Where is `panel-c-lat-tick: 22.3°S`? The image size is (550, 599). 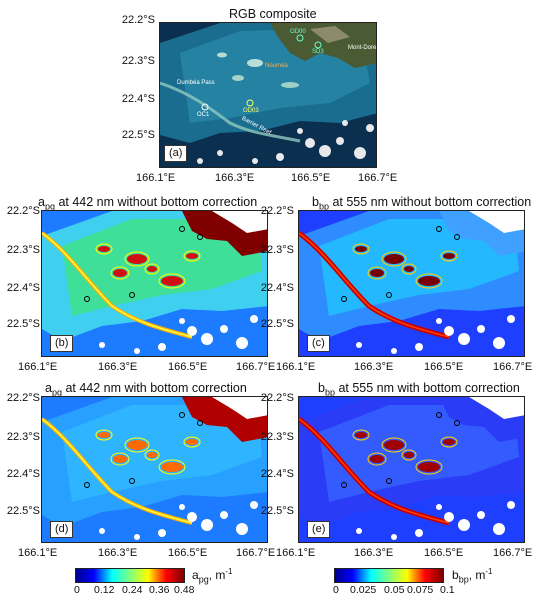
panel-c-lat-tick: 22.3°S is located at coordinates (277, 250).